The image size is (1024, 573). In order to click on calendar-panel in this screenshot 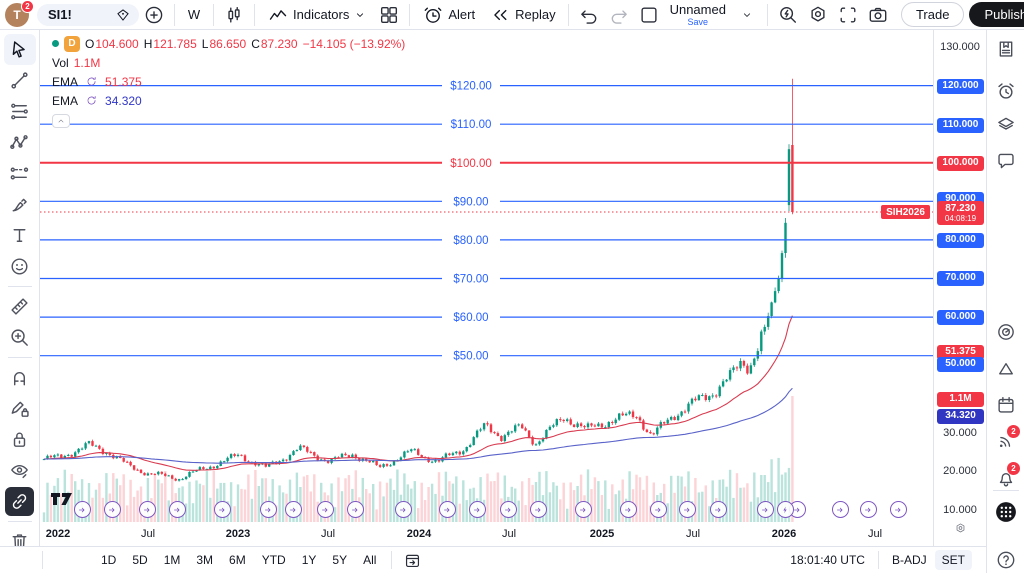, I will do `click(1006, 405)`.